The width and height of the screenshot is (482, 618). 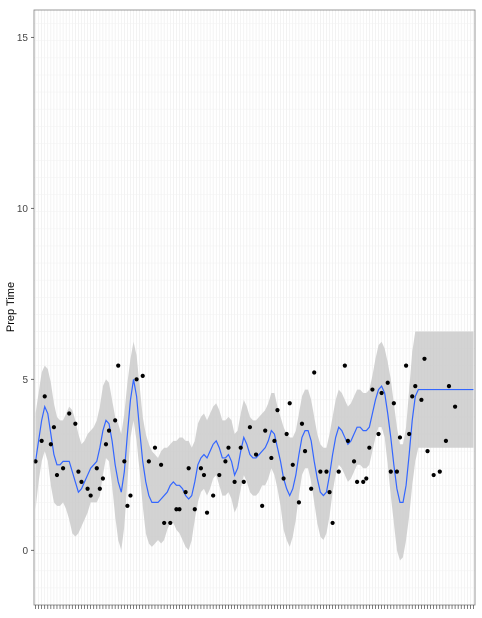 I want to click on y-tick-label: 5, so click(x=25, y=380).